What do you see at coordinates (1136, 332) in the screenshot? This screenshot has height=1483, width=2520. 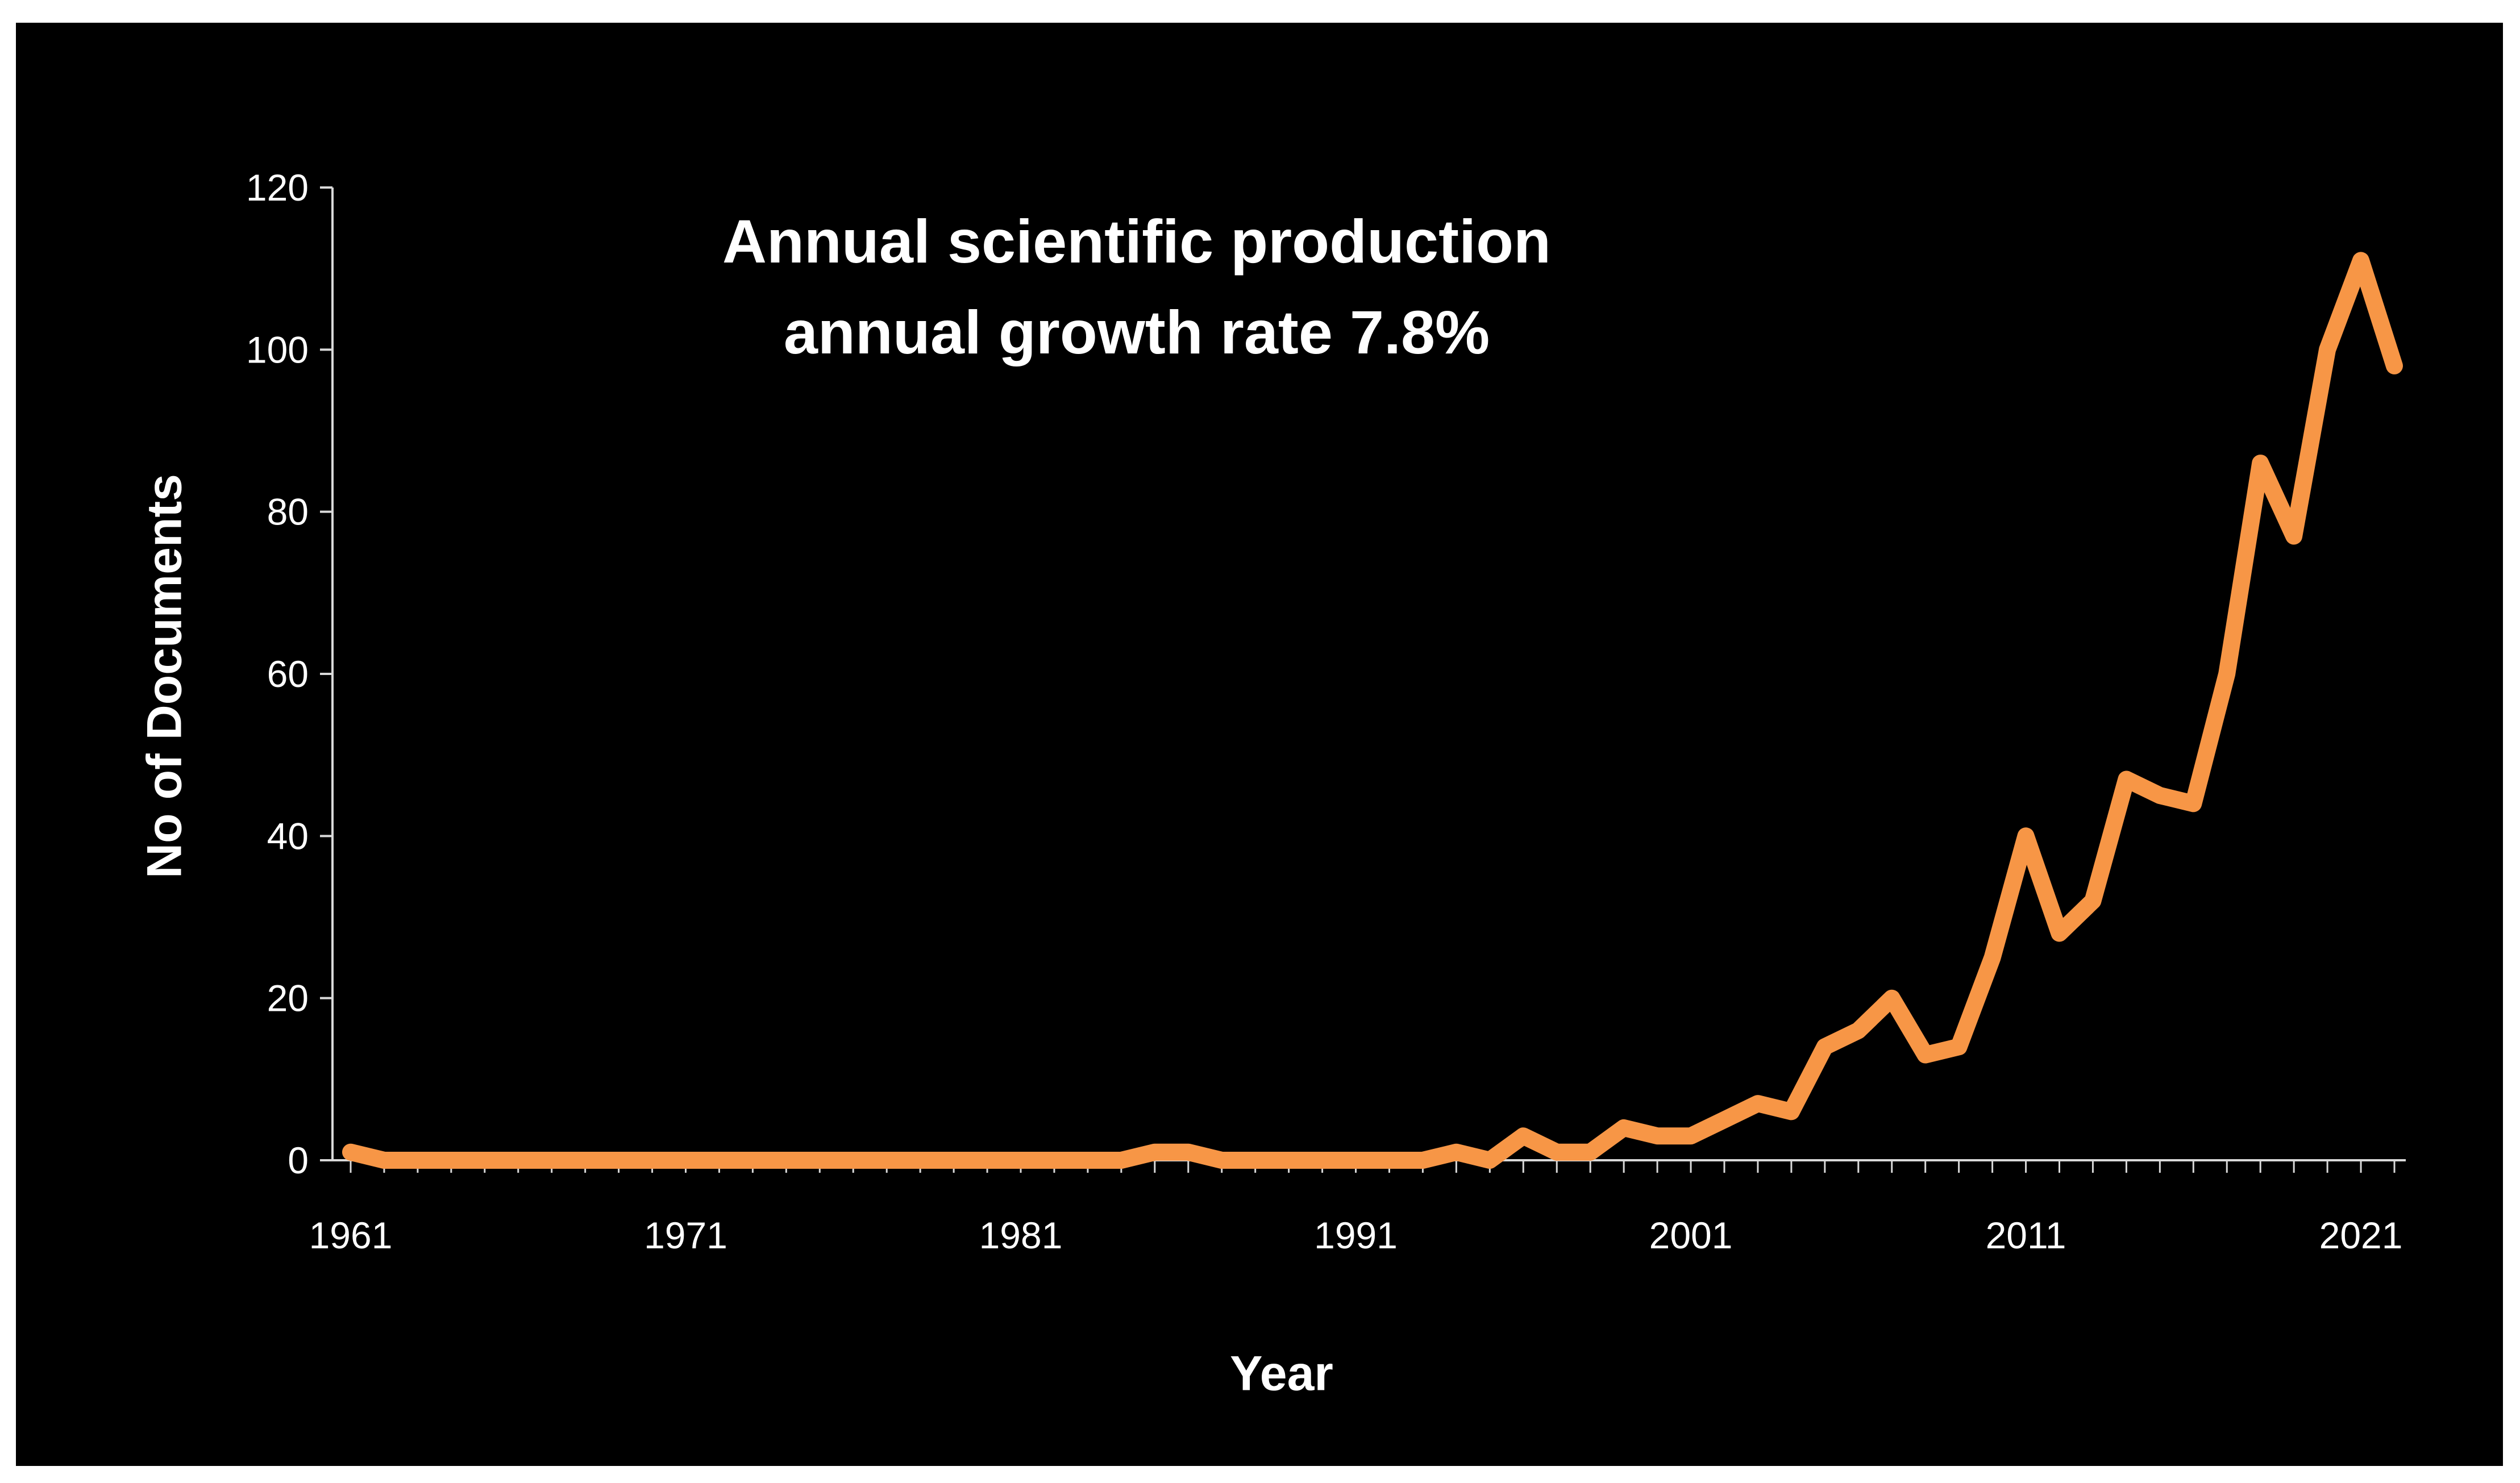 I see `chart-title-line-2: annual growth rate 7.8%` at bounding box center [1136, 332].